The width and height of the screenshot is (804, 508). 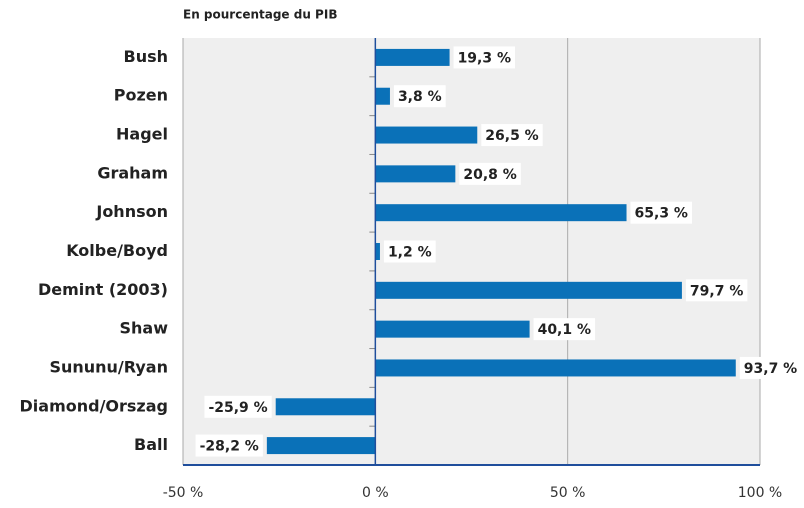 What do you see at coordinates (183, 493) in the screenshot?
I see `x-tick-label: -50 %` at bounding box center [183, 493].